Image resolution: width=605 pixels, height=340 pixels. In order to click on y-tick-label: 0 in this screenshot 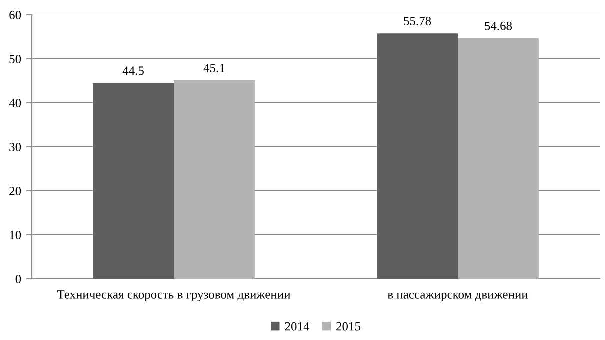, I will do `click(19, 279)`.